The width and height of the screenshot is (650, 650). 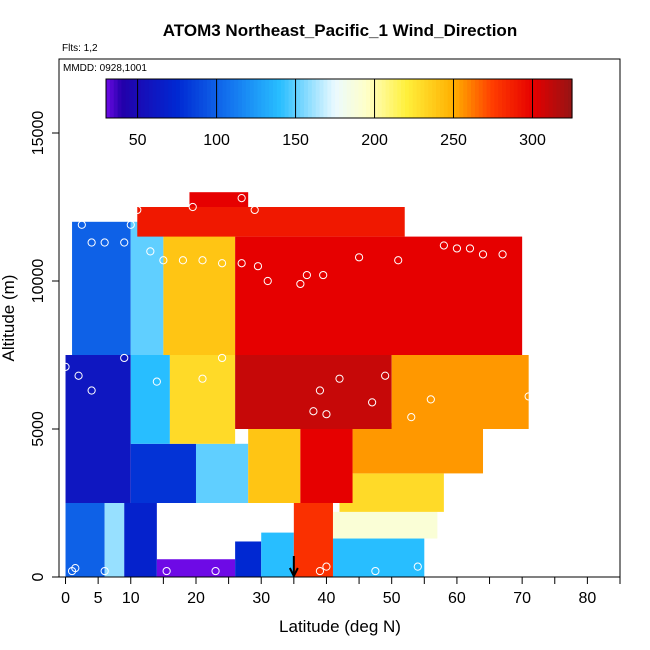 What do you see at coordinates (138, 140) in the screenshot?
I see `colorbar-tick-label: 50` at bounding box center [138, 140].